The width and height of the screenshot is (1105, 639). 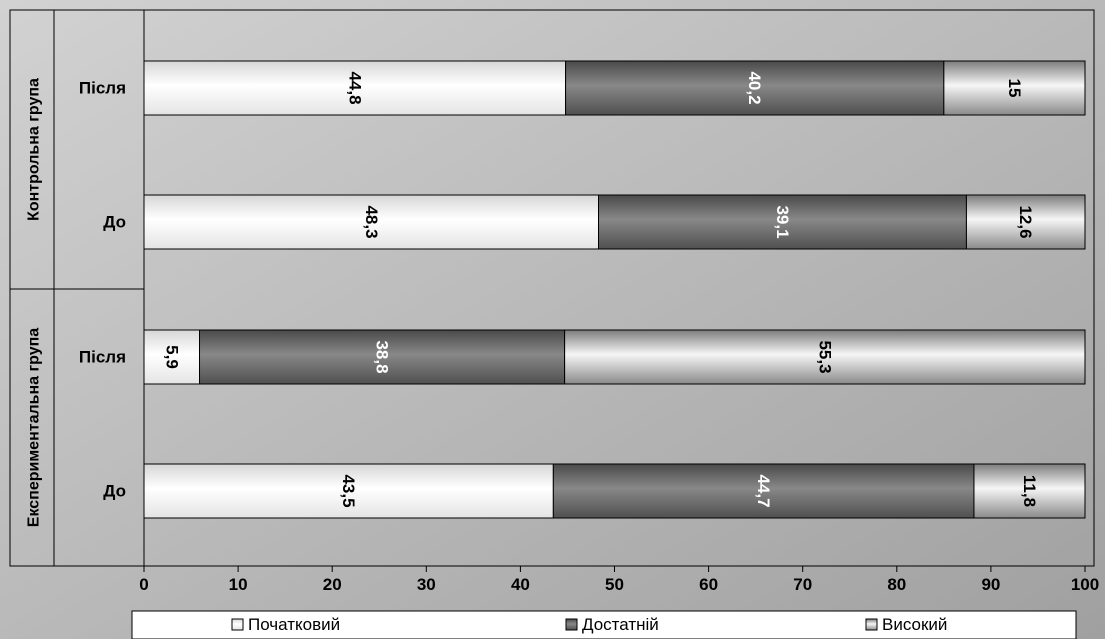 I want to click on data-label: 43,5, so click(x=348, y=490).